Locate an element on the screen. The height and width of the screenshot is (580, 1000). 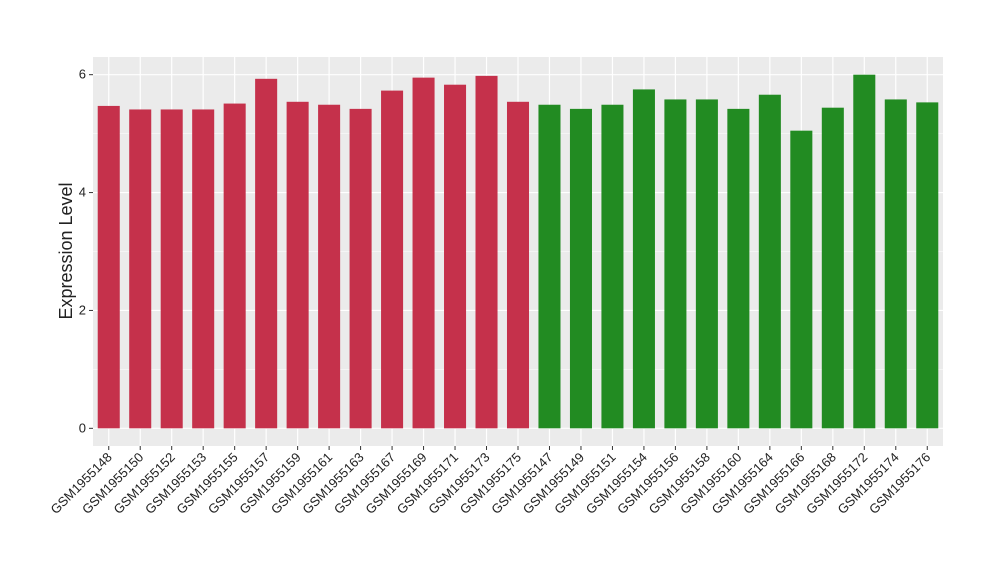
y-tick-label: 6 is located at coordinates (82, 74).